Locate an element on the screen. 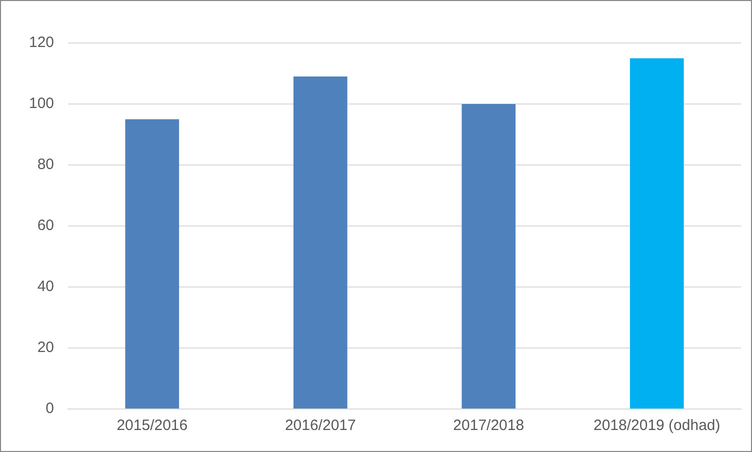  y-tick-label: 80 is located at coordinates (45, 165).